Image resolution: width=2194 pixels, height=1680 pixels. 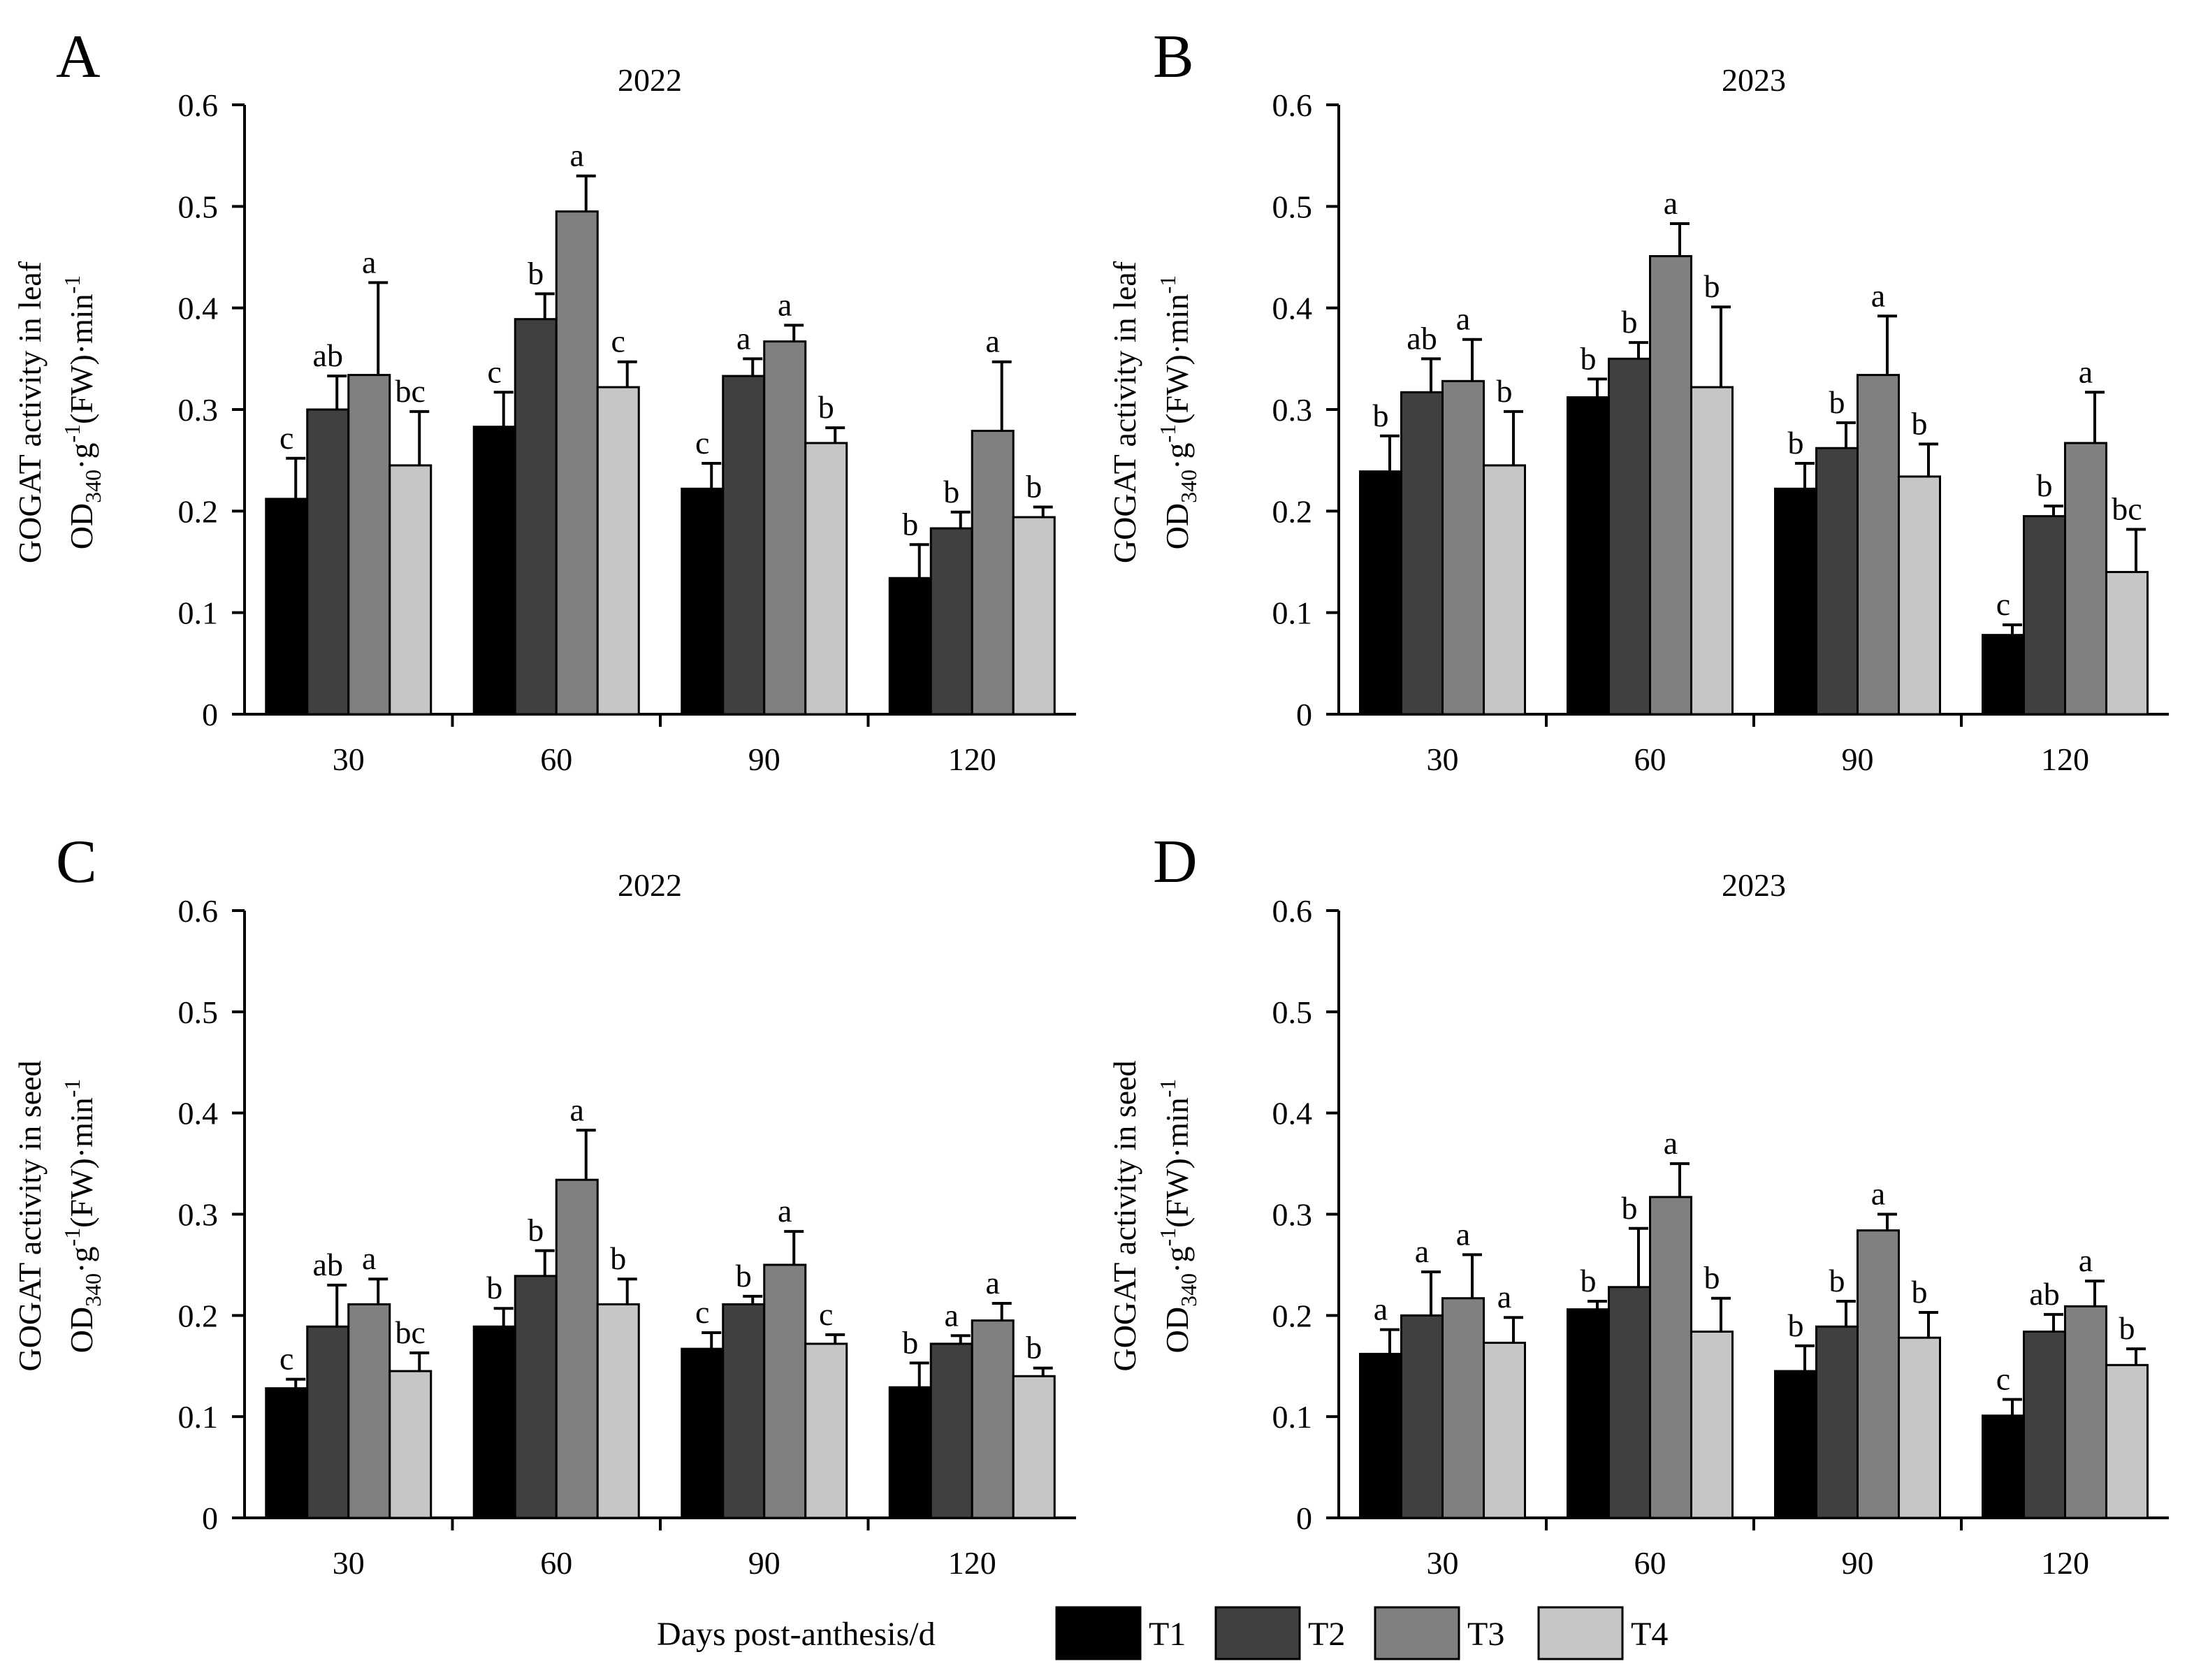 I want to click on y-tick-label: 0.4, so click(x=198, y=1114).